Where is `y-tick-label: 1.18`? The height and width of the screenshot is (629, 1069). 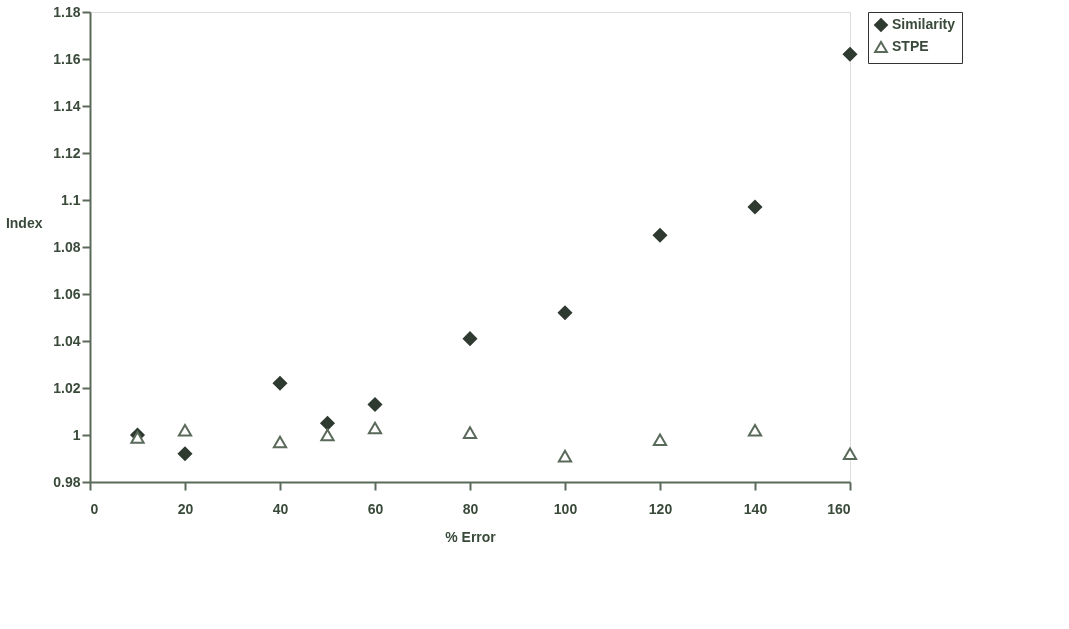 y-tick-label: 1.18 is located at coordinates (67, 11).